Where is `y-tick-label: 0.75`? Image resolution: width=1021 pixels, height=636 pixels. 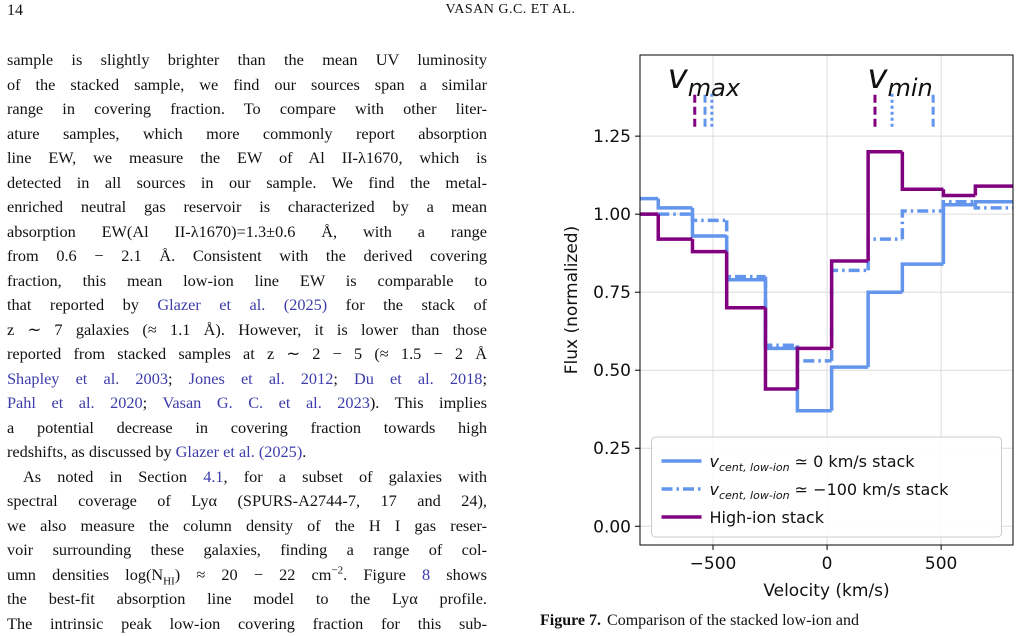 y-tick-label: 0.75 is located at coordinates (612, 293).